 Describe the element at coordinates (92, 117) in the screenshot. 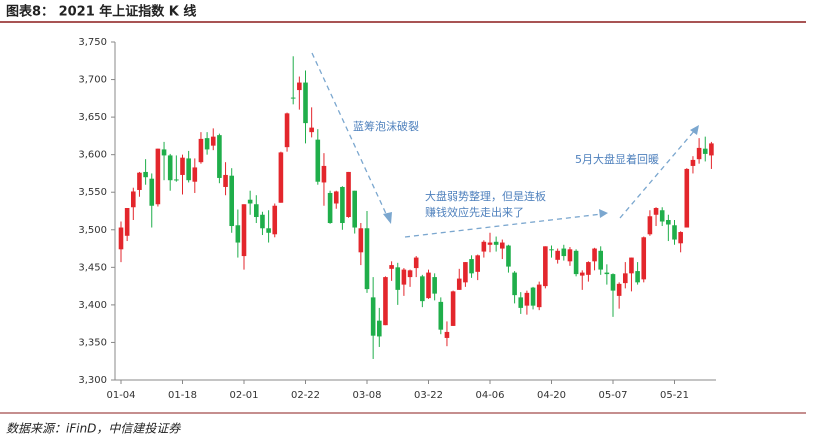

I see `y-tick-label: 3,650` at that location.